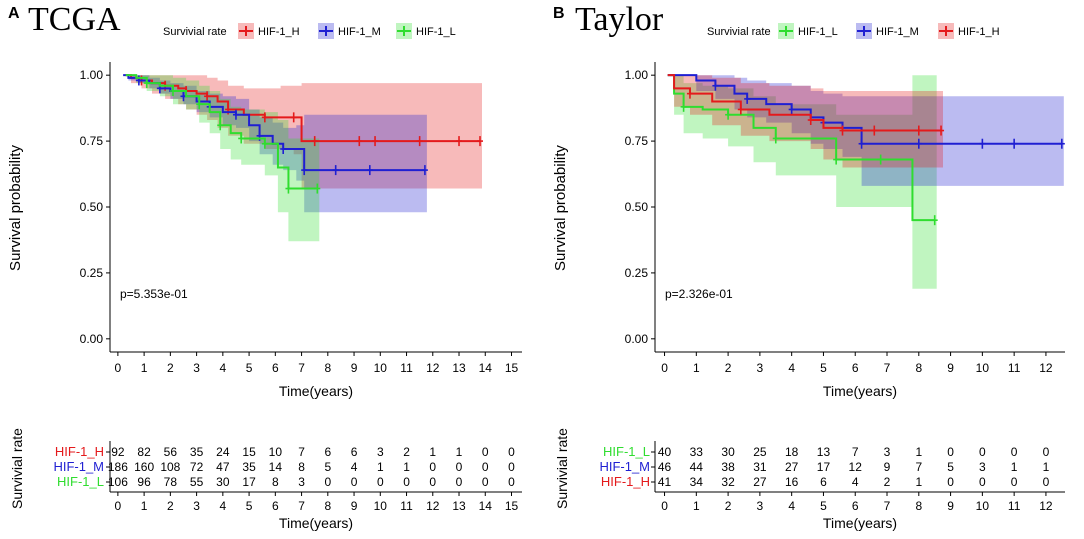 The height and width of the screenshot is (539, 1084). What do you see at coordinates (459, 506) in the screenshot?
I see `risk-x-tick-label: 13` at bounding box center [459, 506].